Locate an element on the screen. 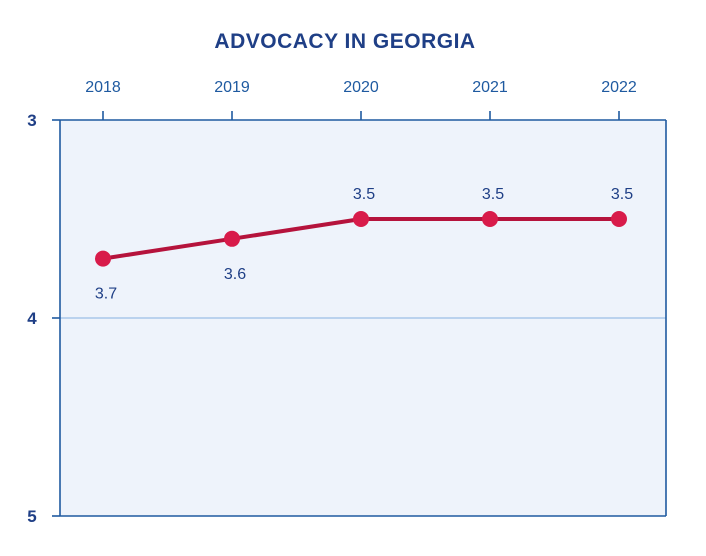 This screenshot has height=556, width=706. x-tick-label: 2021 is located at coordinates (490, 87).